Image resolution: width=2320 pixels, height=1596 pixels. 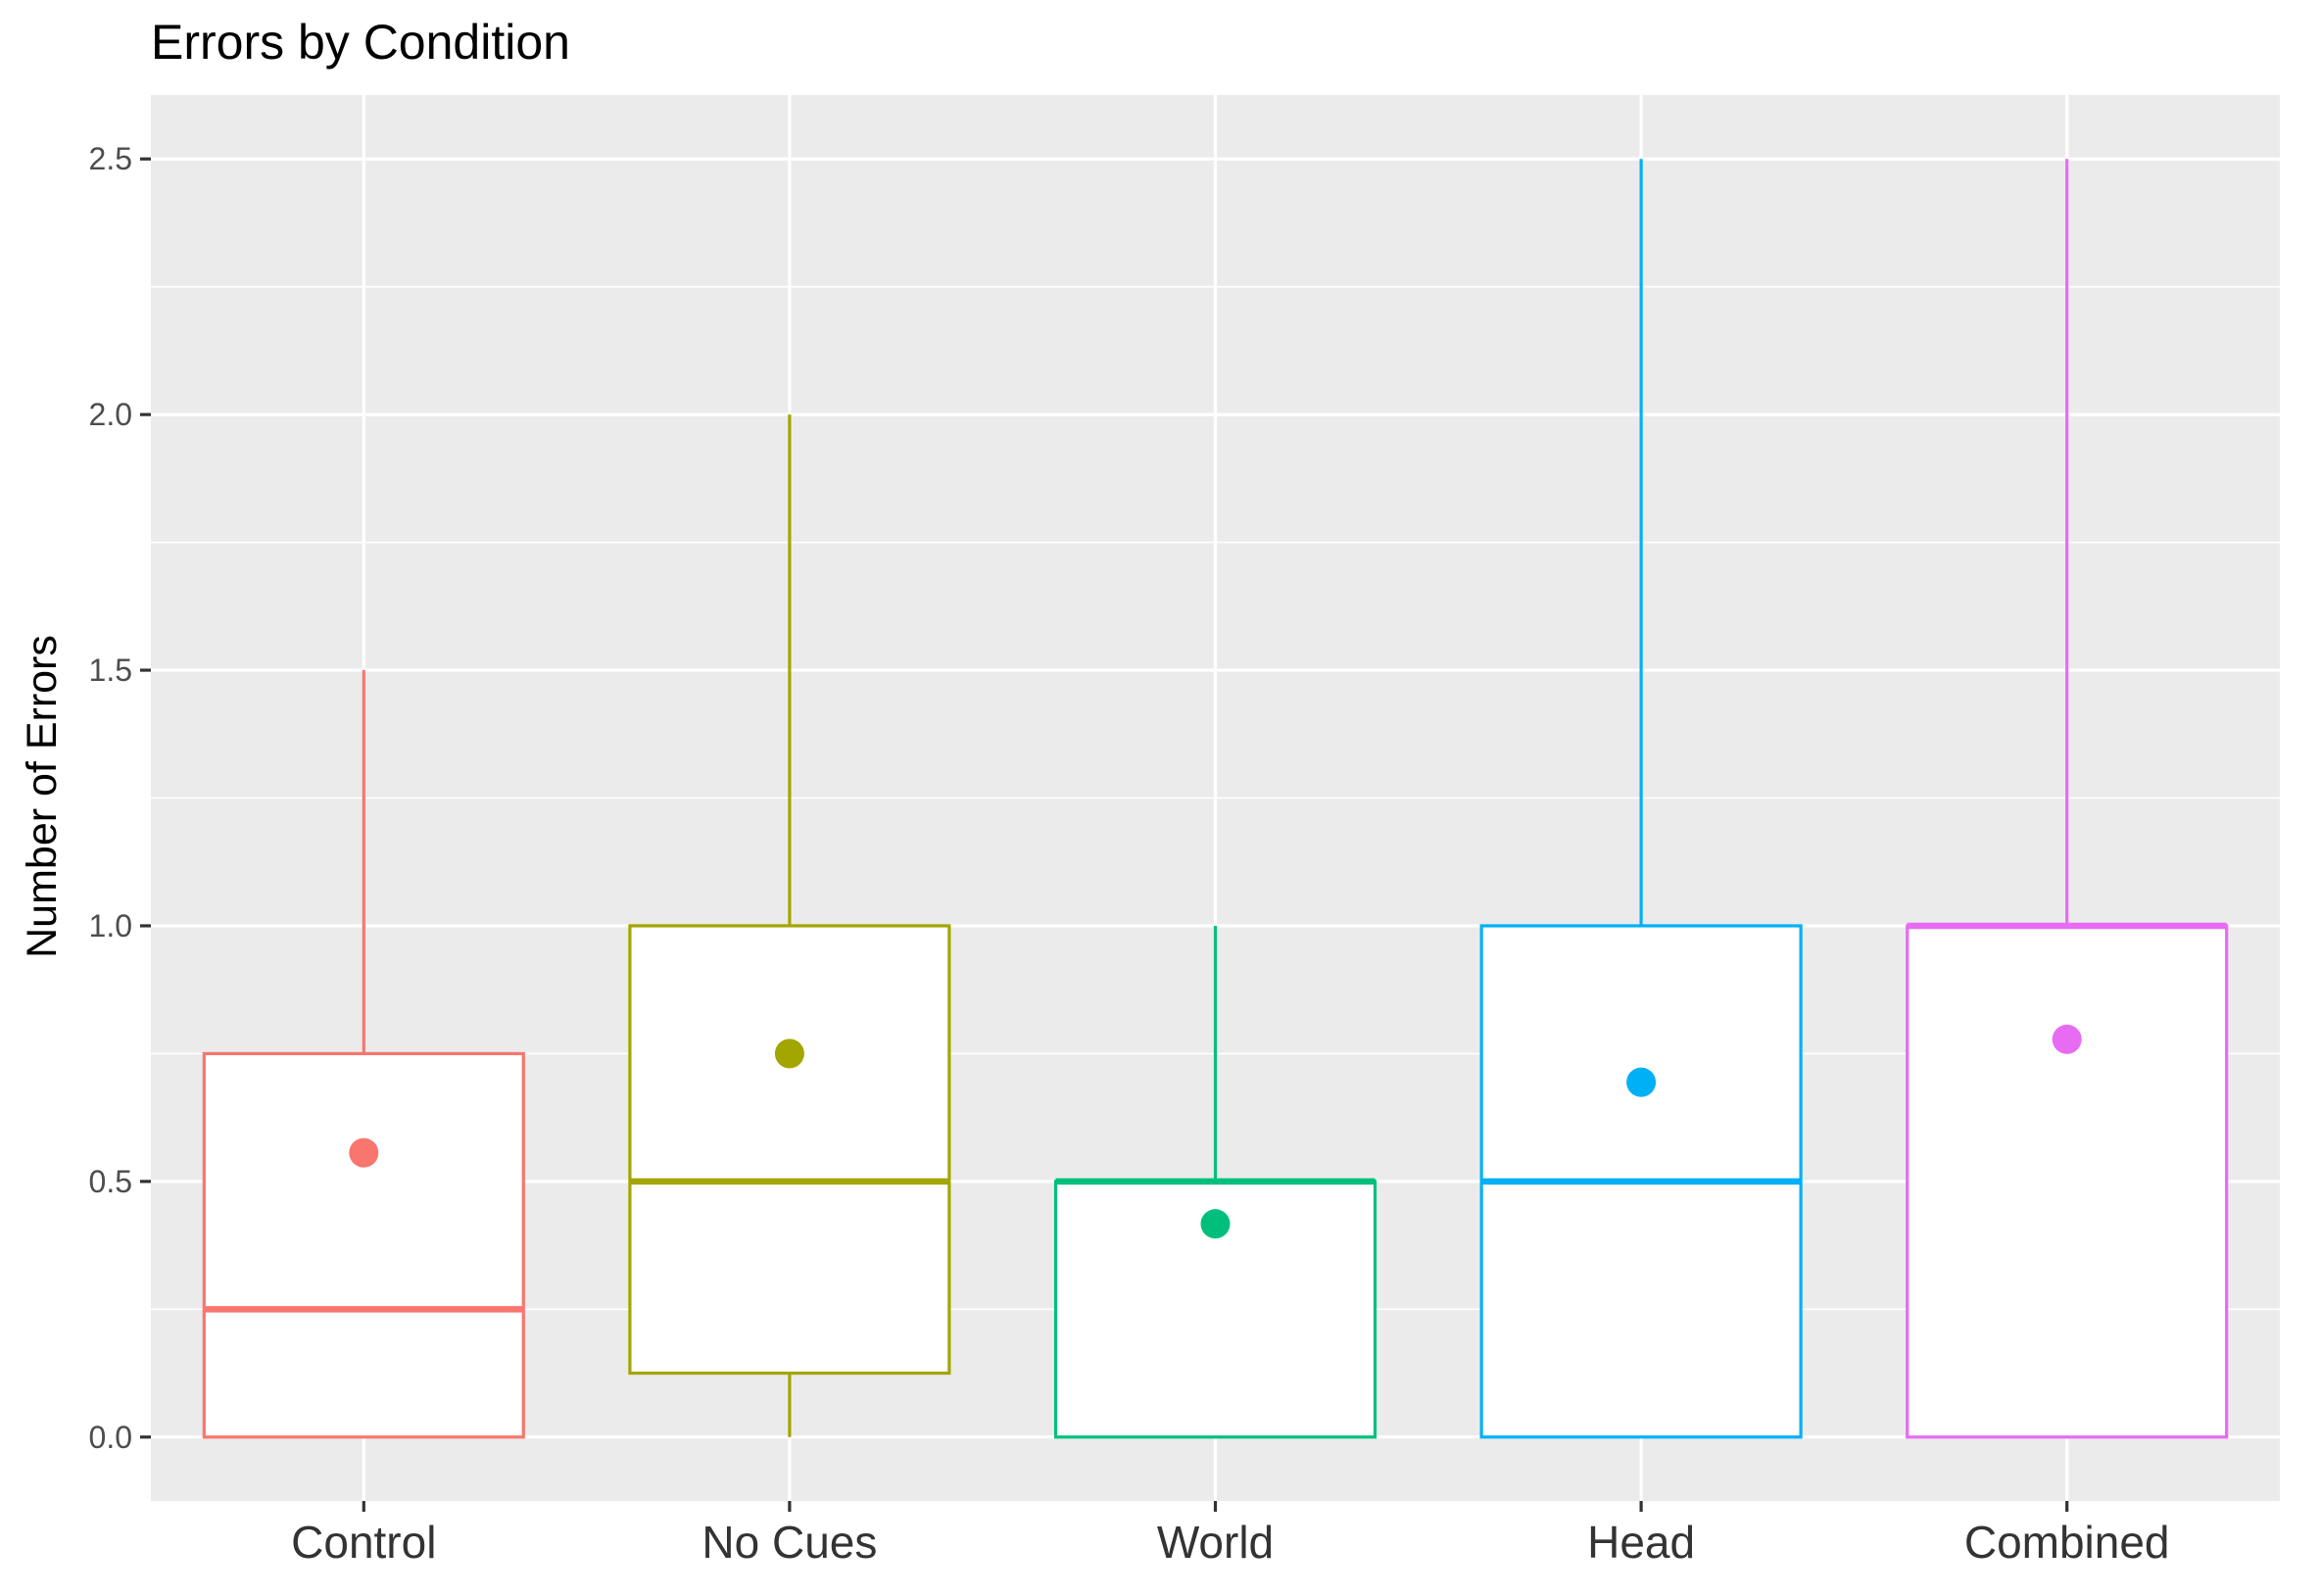 I want to click on box-combined, so click(x=2067, y=799).